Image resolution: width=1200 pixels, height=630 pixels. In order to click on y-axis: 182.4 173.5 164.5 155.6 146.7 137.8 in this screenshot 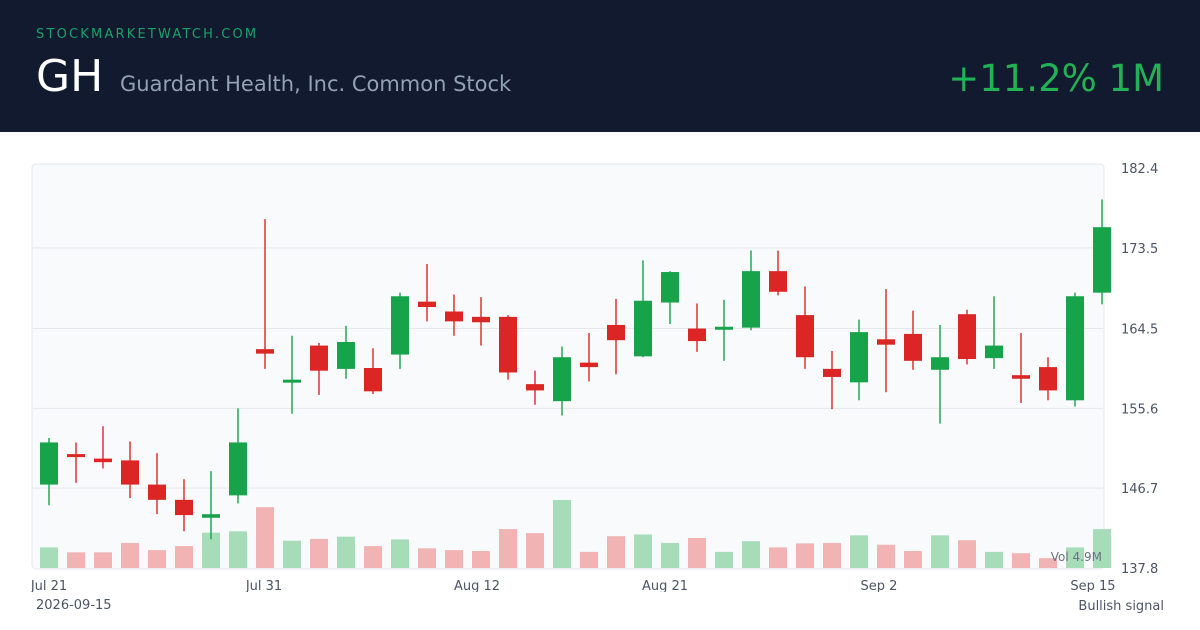, I will do `click(1139, 369)`.